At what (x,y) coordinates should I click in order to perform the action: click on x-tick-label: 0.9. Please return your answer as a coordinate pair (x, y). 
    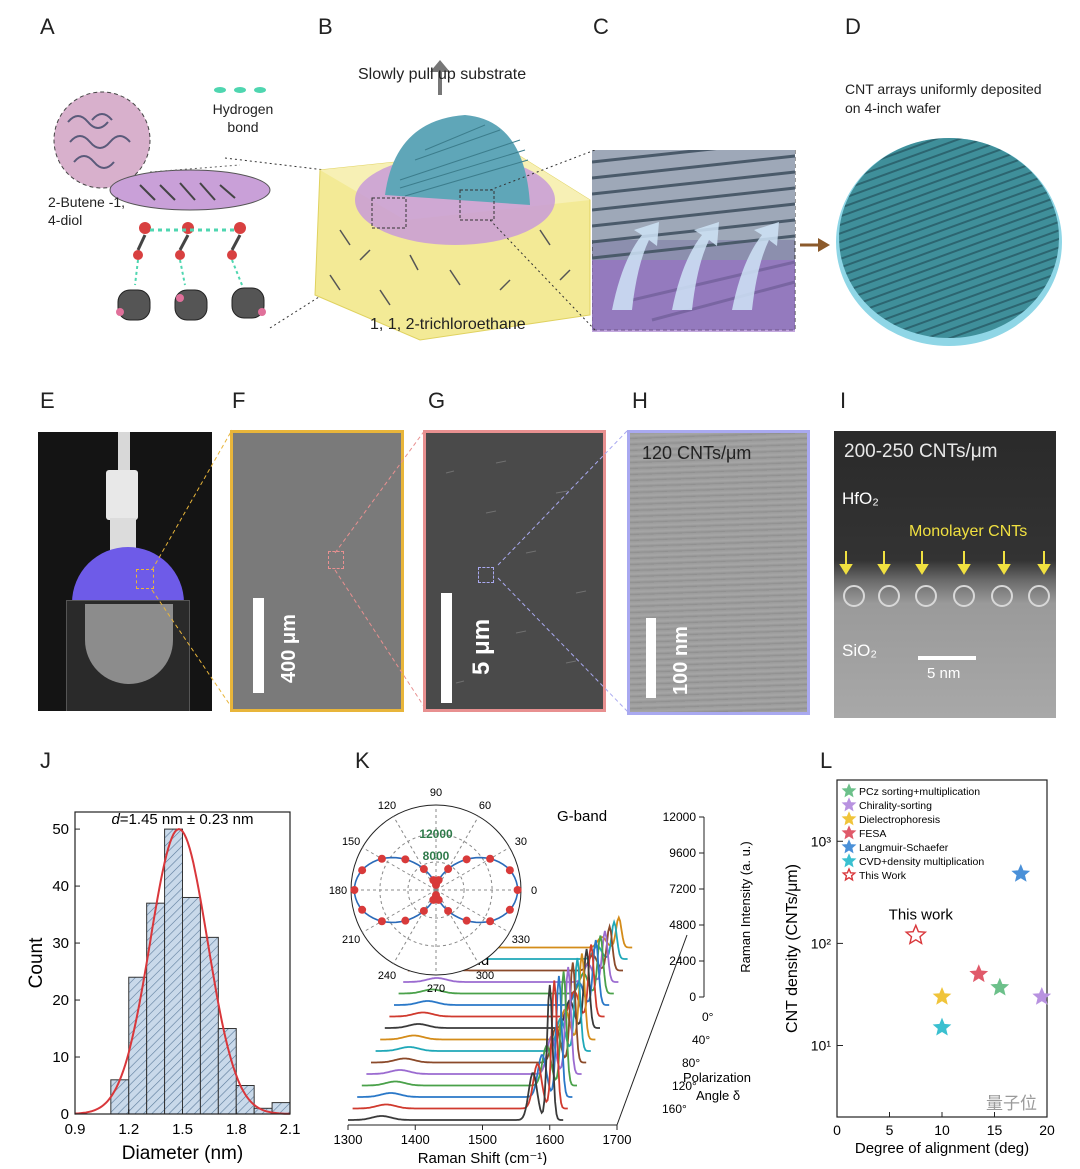
    Looking at the image, I should click on (75, 1129).